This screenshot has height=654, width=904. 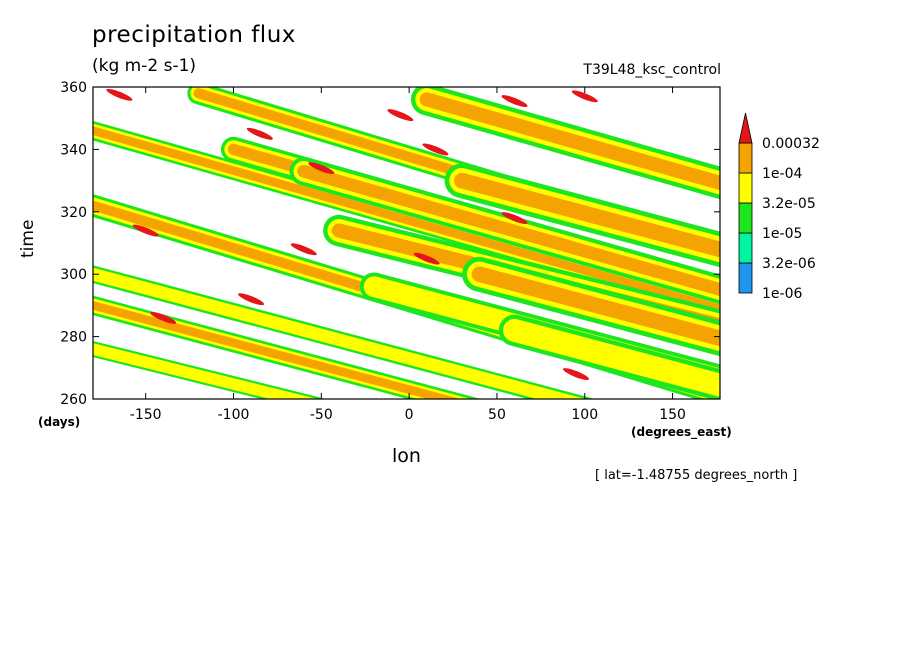 What do you see at coordinates (146, 415) in the screenshot?
I see `x-tick-label-0: -150` at bounding box center [146, 415].